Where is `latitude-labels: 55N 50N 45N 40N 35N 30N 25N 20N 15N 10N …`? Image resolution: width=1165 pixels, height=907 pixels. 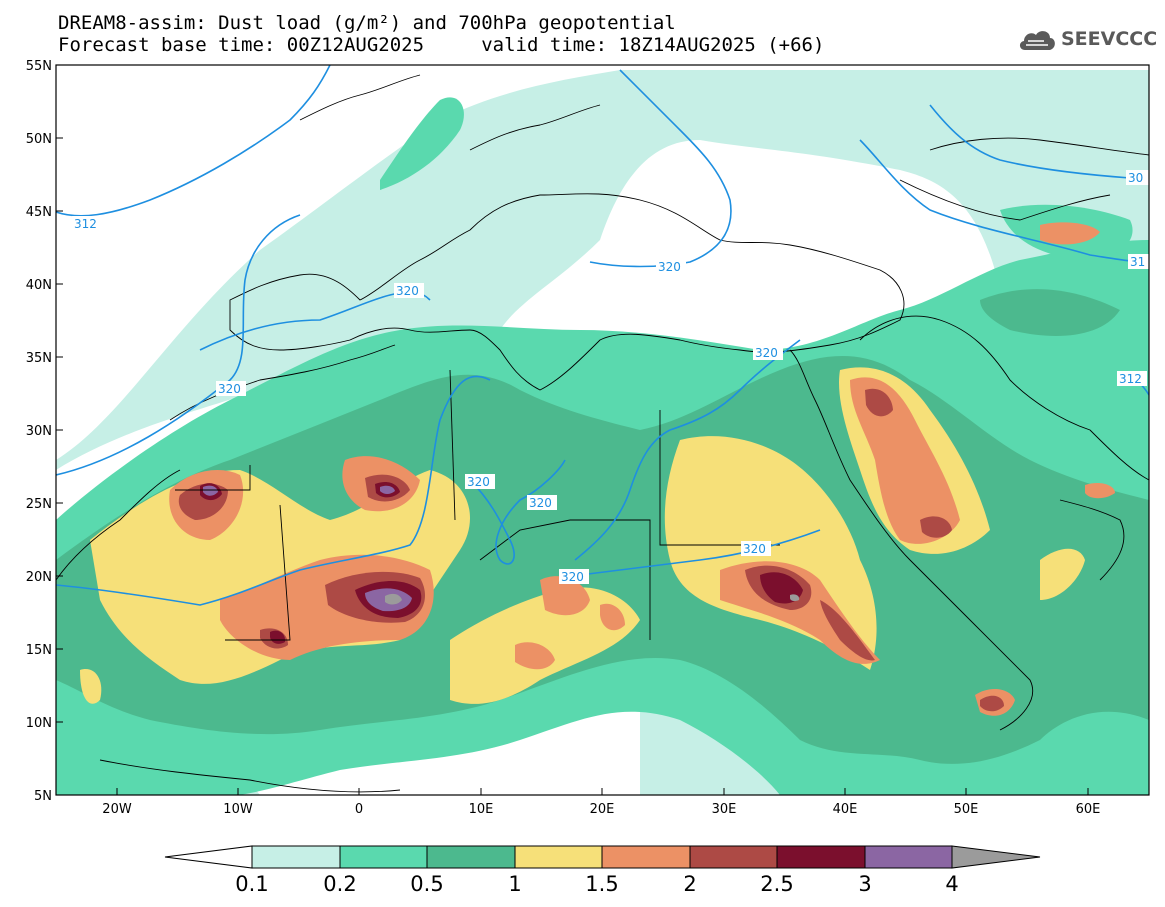 latitude-labels: 55N 50N 45N 40N 35N 30N 25N 20N 15N 10N … is located at coordinates (39, 431).